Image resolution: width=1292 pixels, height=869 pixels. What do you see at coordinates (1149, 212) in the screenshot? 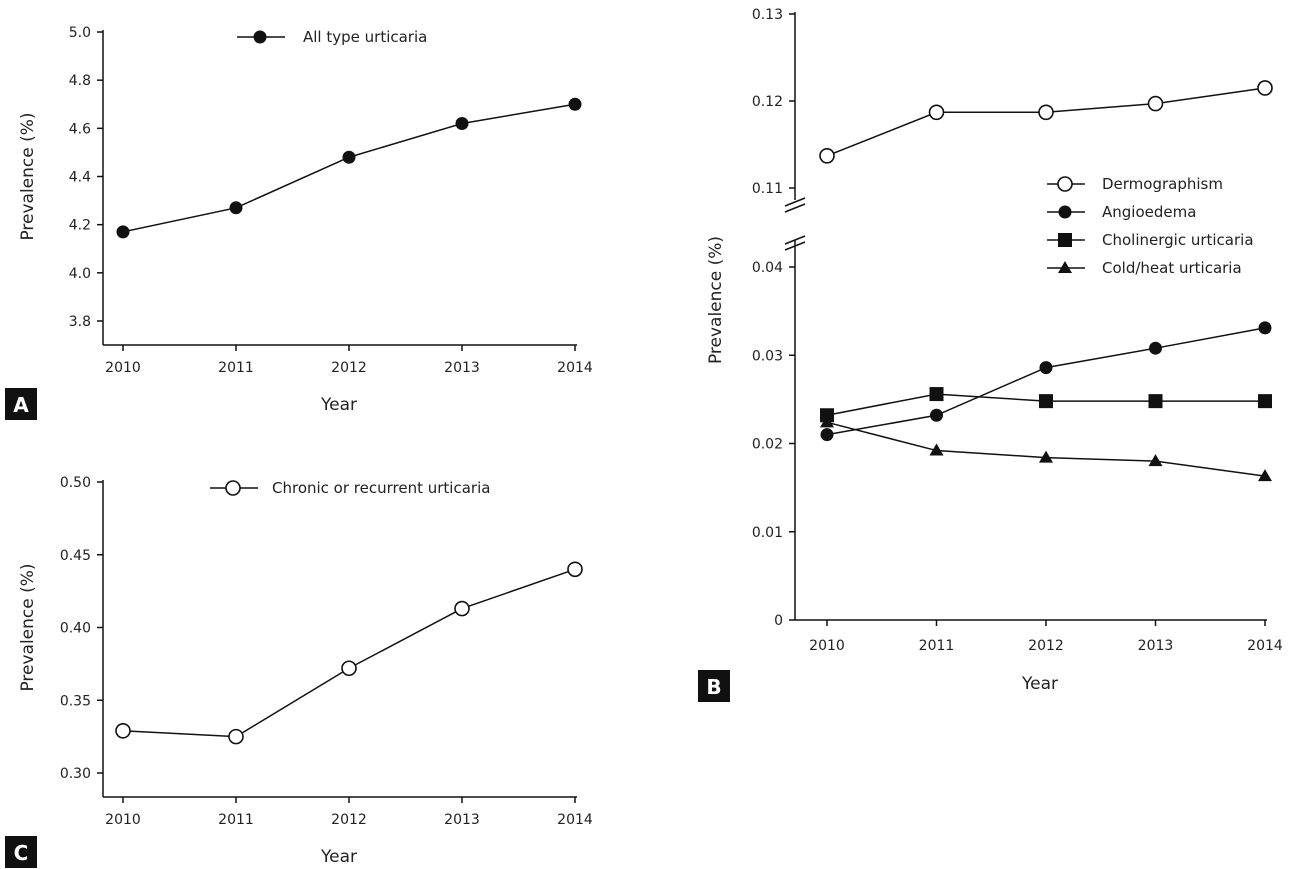
I see `legend-label: Angioedema` at bounding box center [1149, 212].